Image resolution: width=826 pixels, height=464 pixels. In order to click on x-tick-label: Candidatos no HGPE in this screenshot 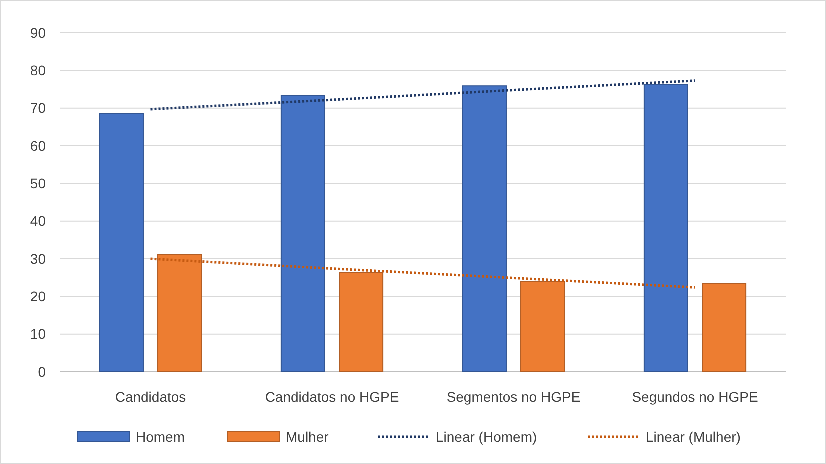, I will do `click(332, 397)`.